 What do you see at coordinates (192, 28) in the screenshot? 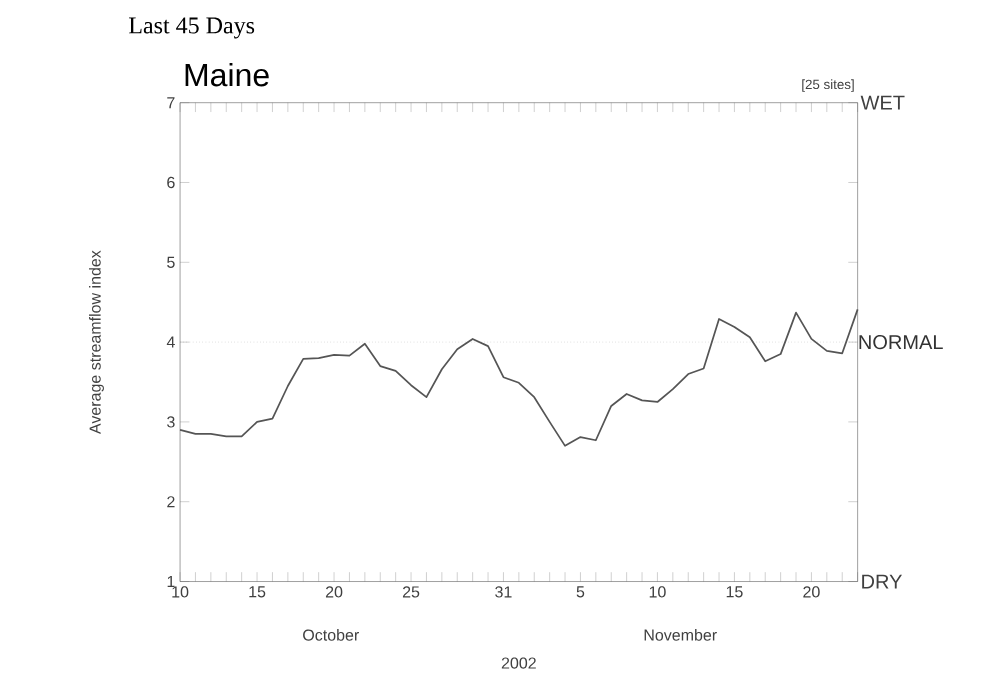
I see `chart-title: Last 45 Days` at bounding box center [192, 28].